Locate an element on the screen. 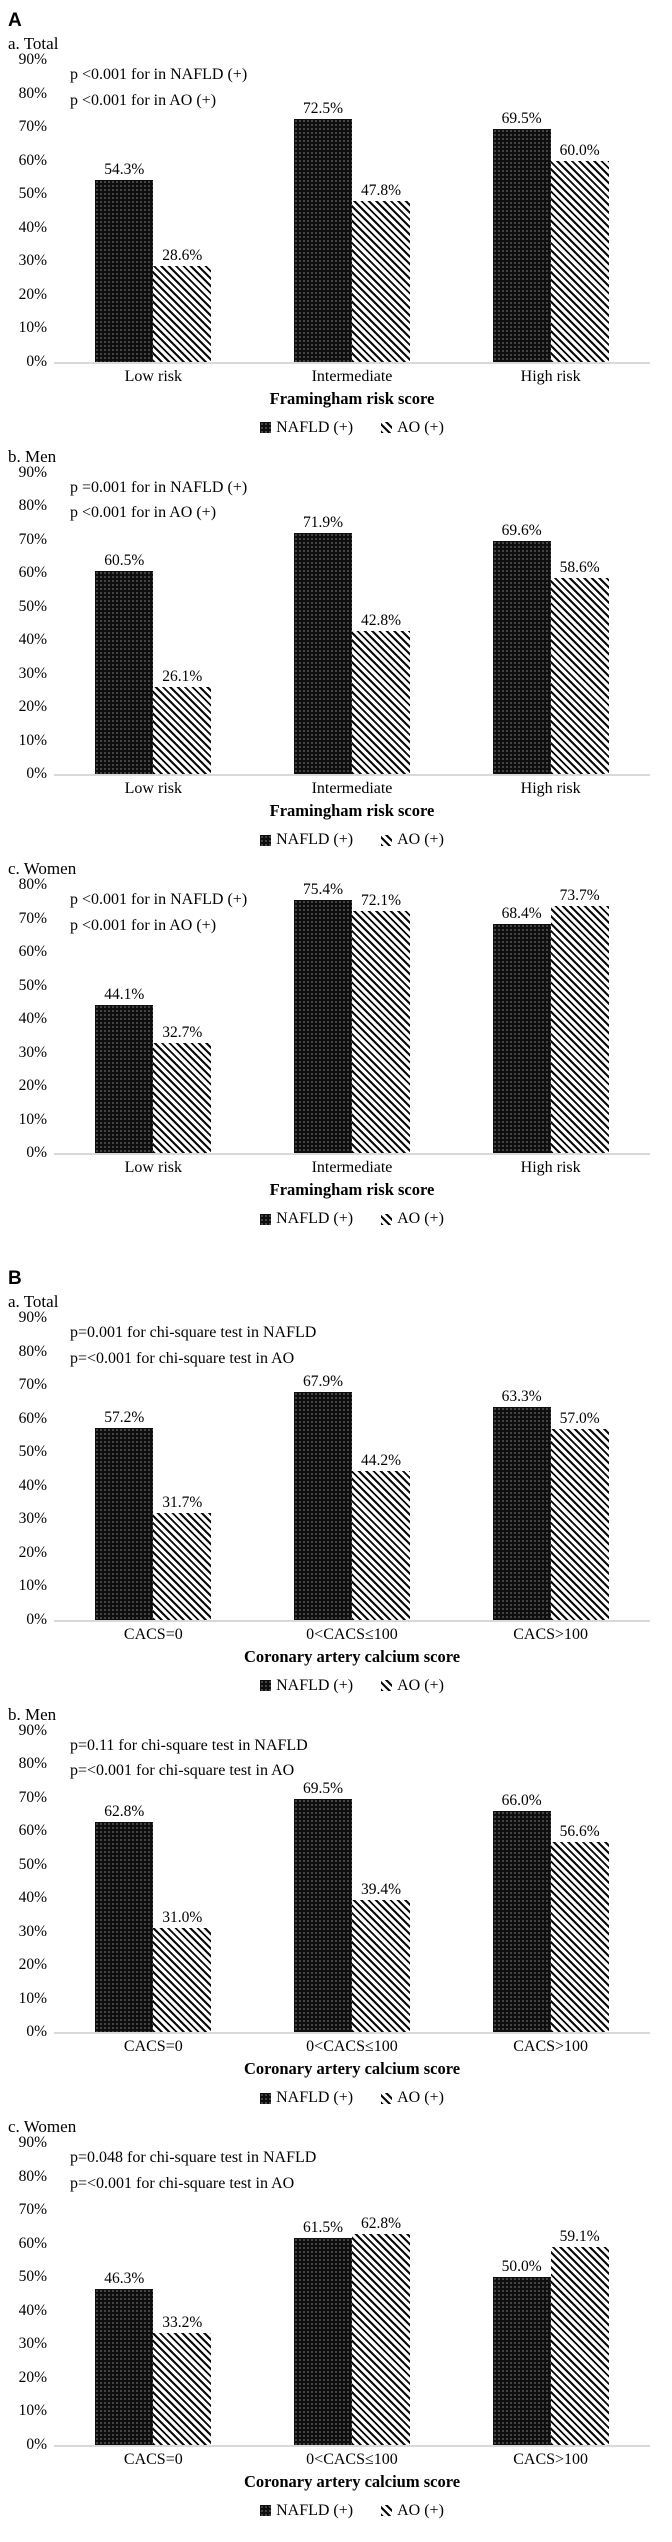 This screenshot has height=2542, width=672. legend: NAFLD (+) AO (+) is located at coordinates (352, 1219).